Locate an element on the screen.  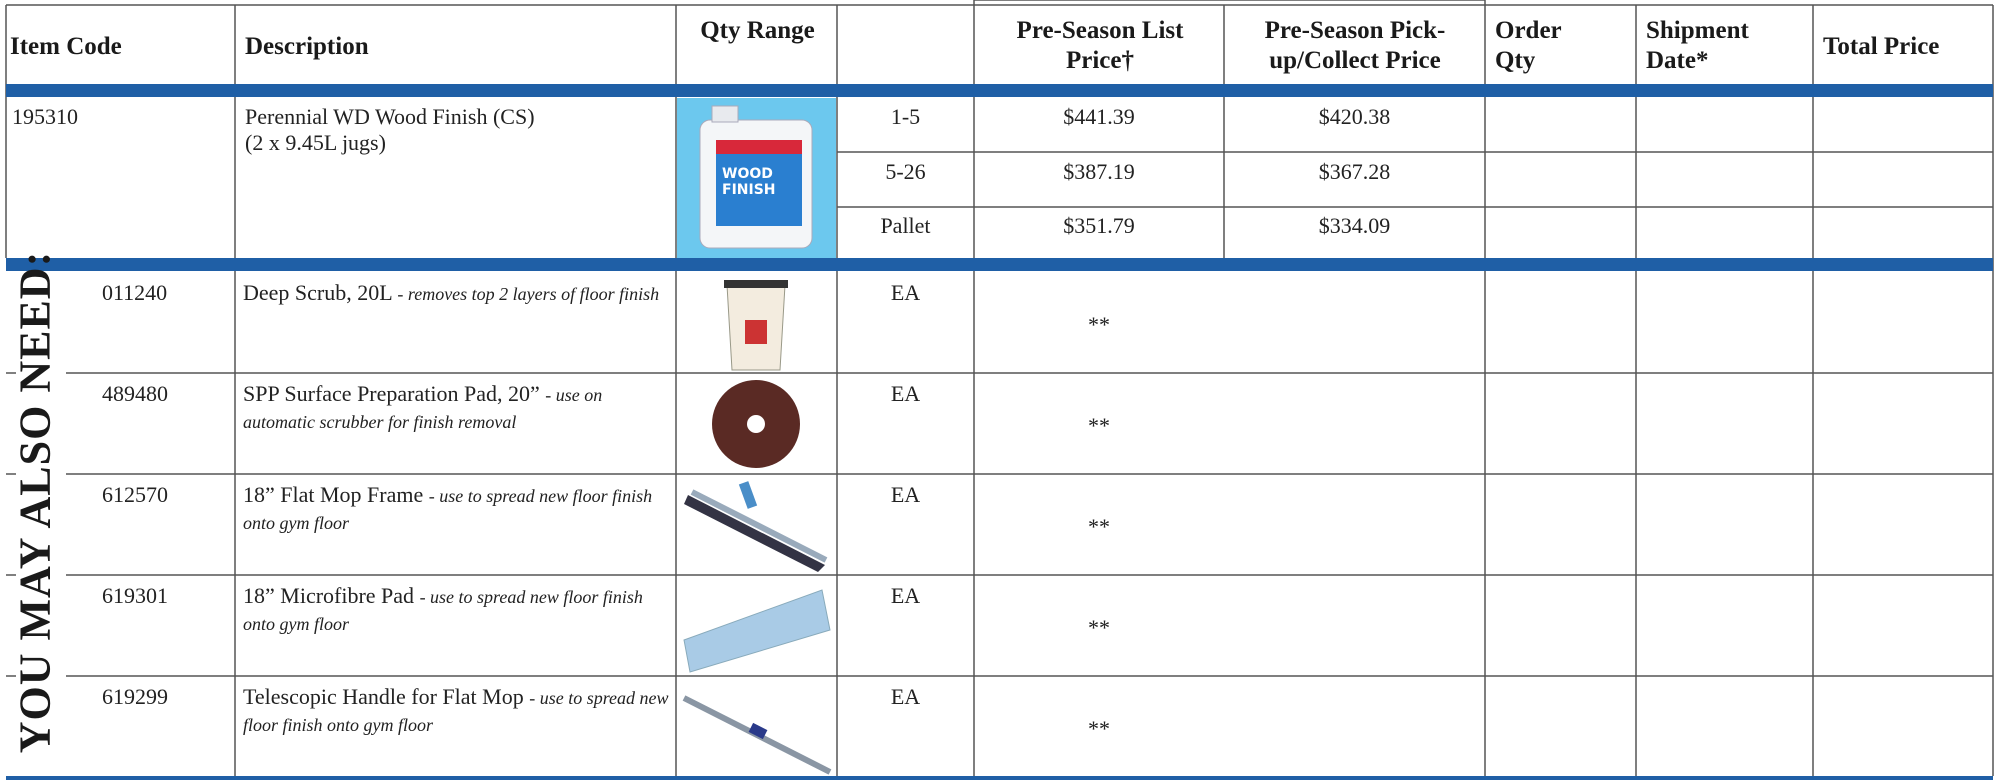
header-text: Pre-Season List Price† is located at coordinates (1100, 45).